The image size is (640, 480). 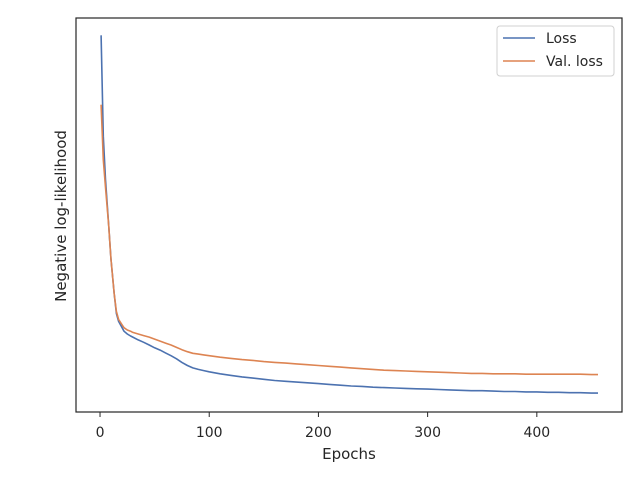 What do you see at coordinates (427, 433) in the screenshot?
I see `x-tick-label: 300` at bounding box center [427, 433].